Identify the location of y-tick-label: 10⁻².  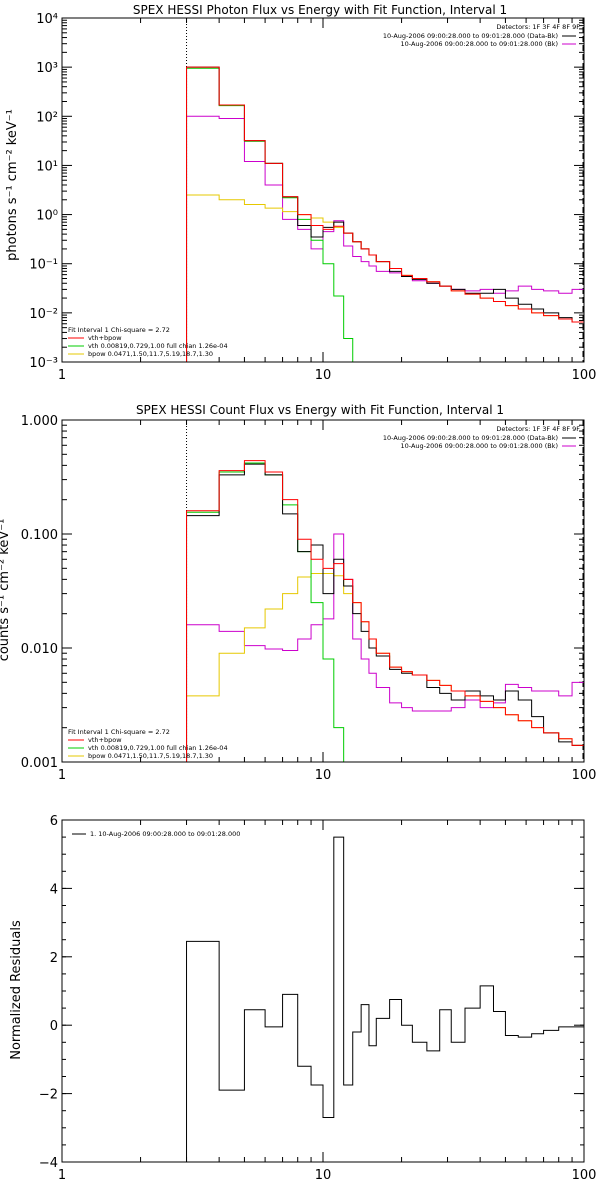
(43, 314).